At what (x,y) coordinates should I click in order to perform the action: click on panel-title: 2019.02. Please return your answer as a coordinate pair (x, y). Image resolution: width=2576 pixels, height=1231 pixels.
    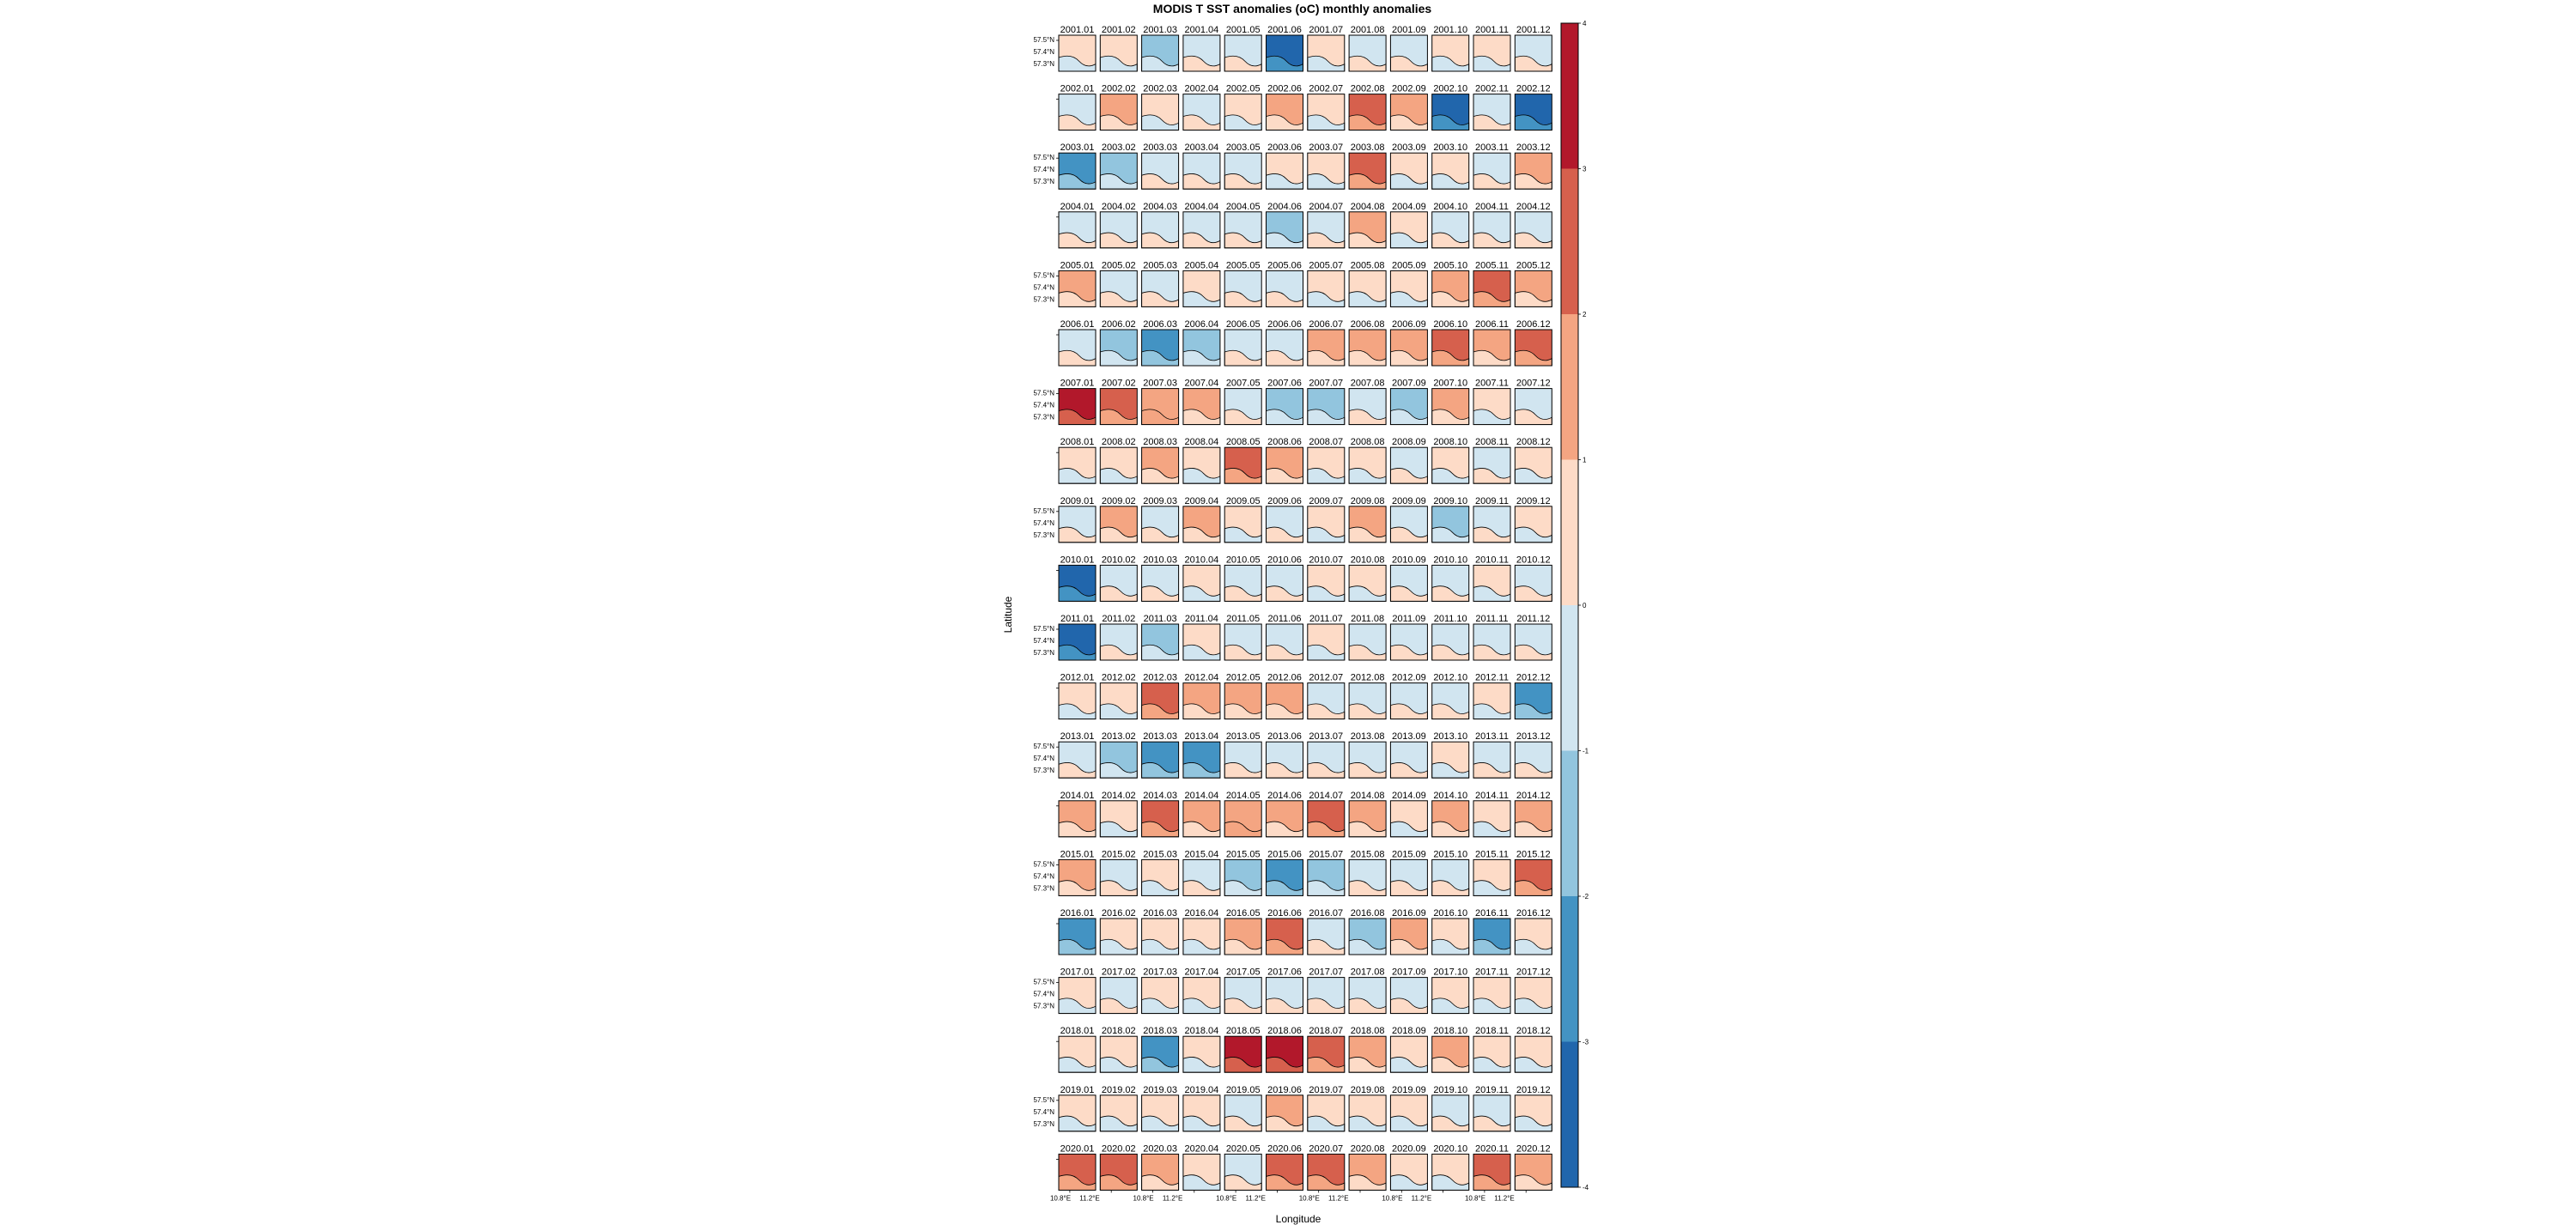
    Looking at the image, I should click on (1119, 1090).